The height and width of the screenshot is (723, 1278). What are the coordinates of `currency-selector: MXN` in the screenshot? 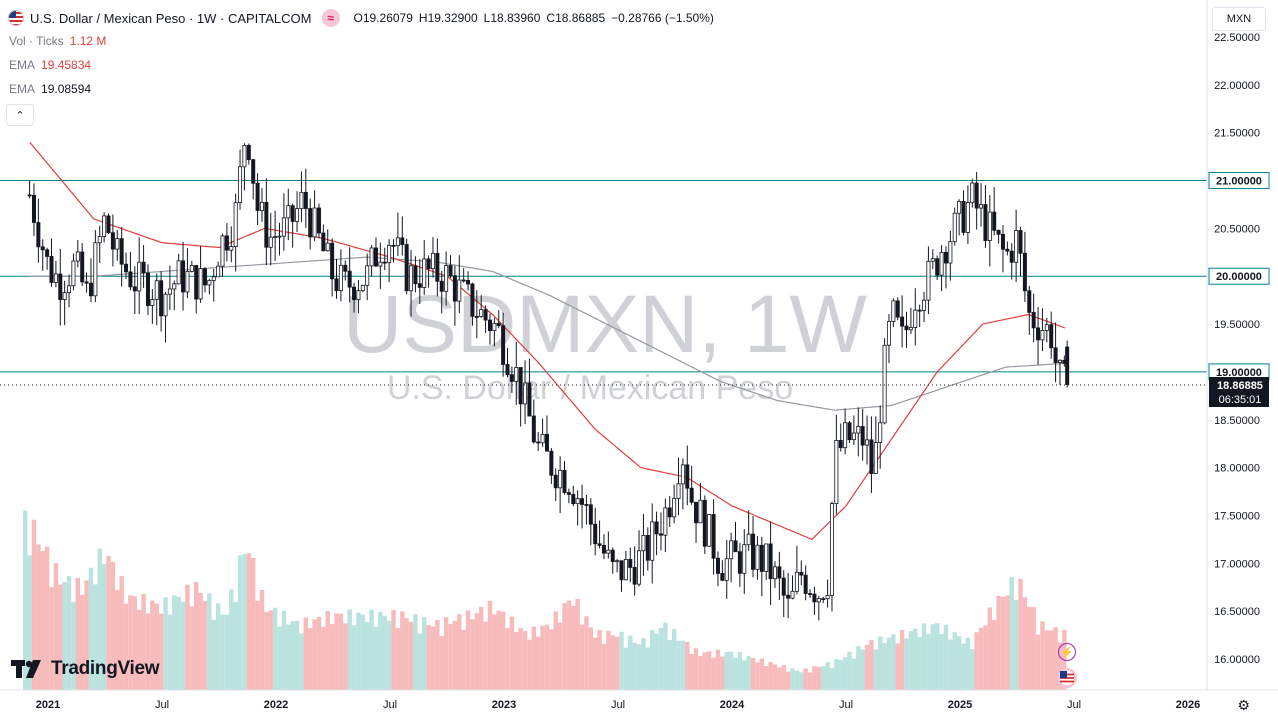 It's located at (1239, 19).